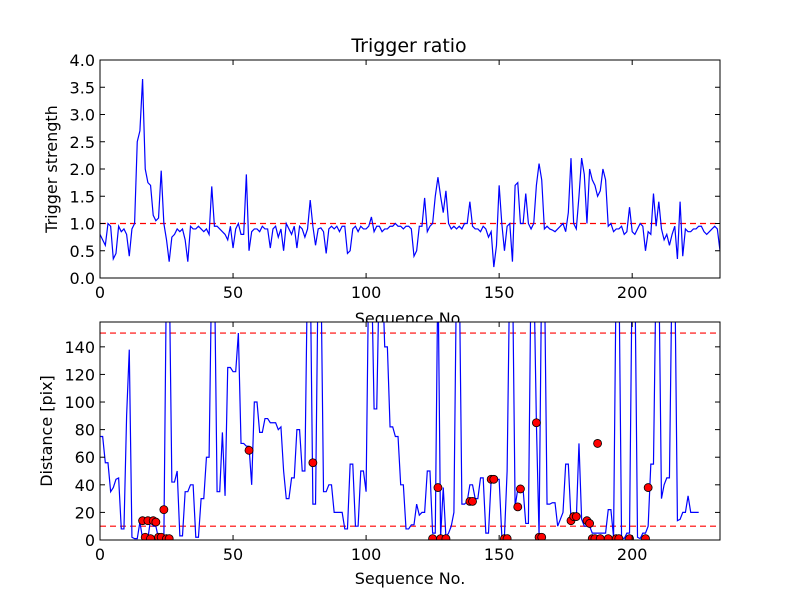  I want to click on y-tick-label: 0.5, so click(82, 251).